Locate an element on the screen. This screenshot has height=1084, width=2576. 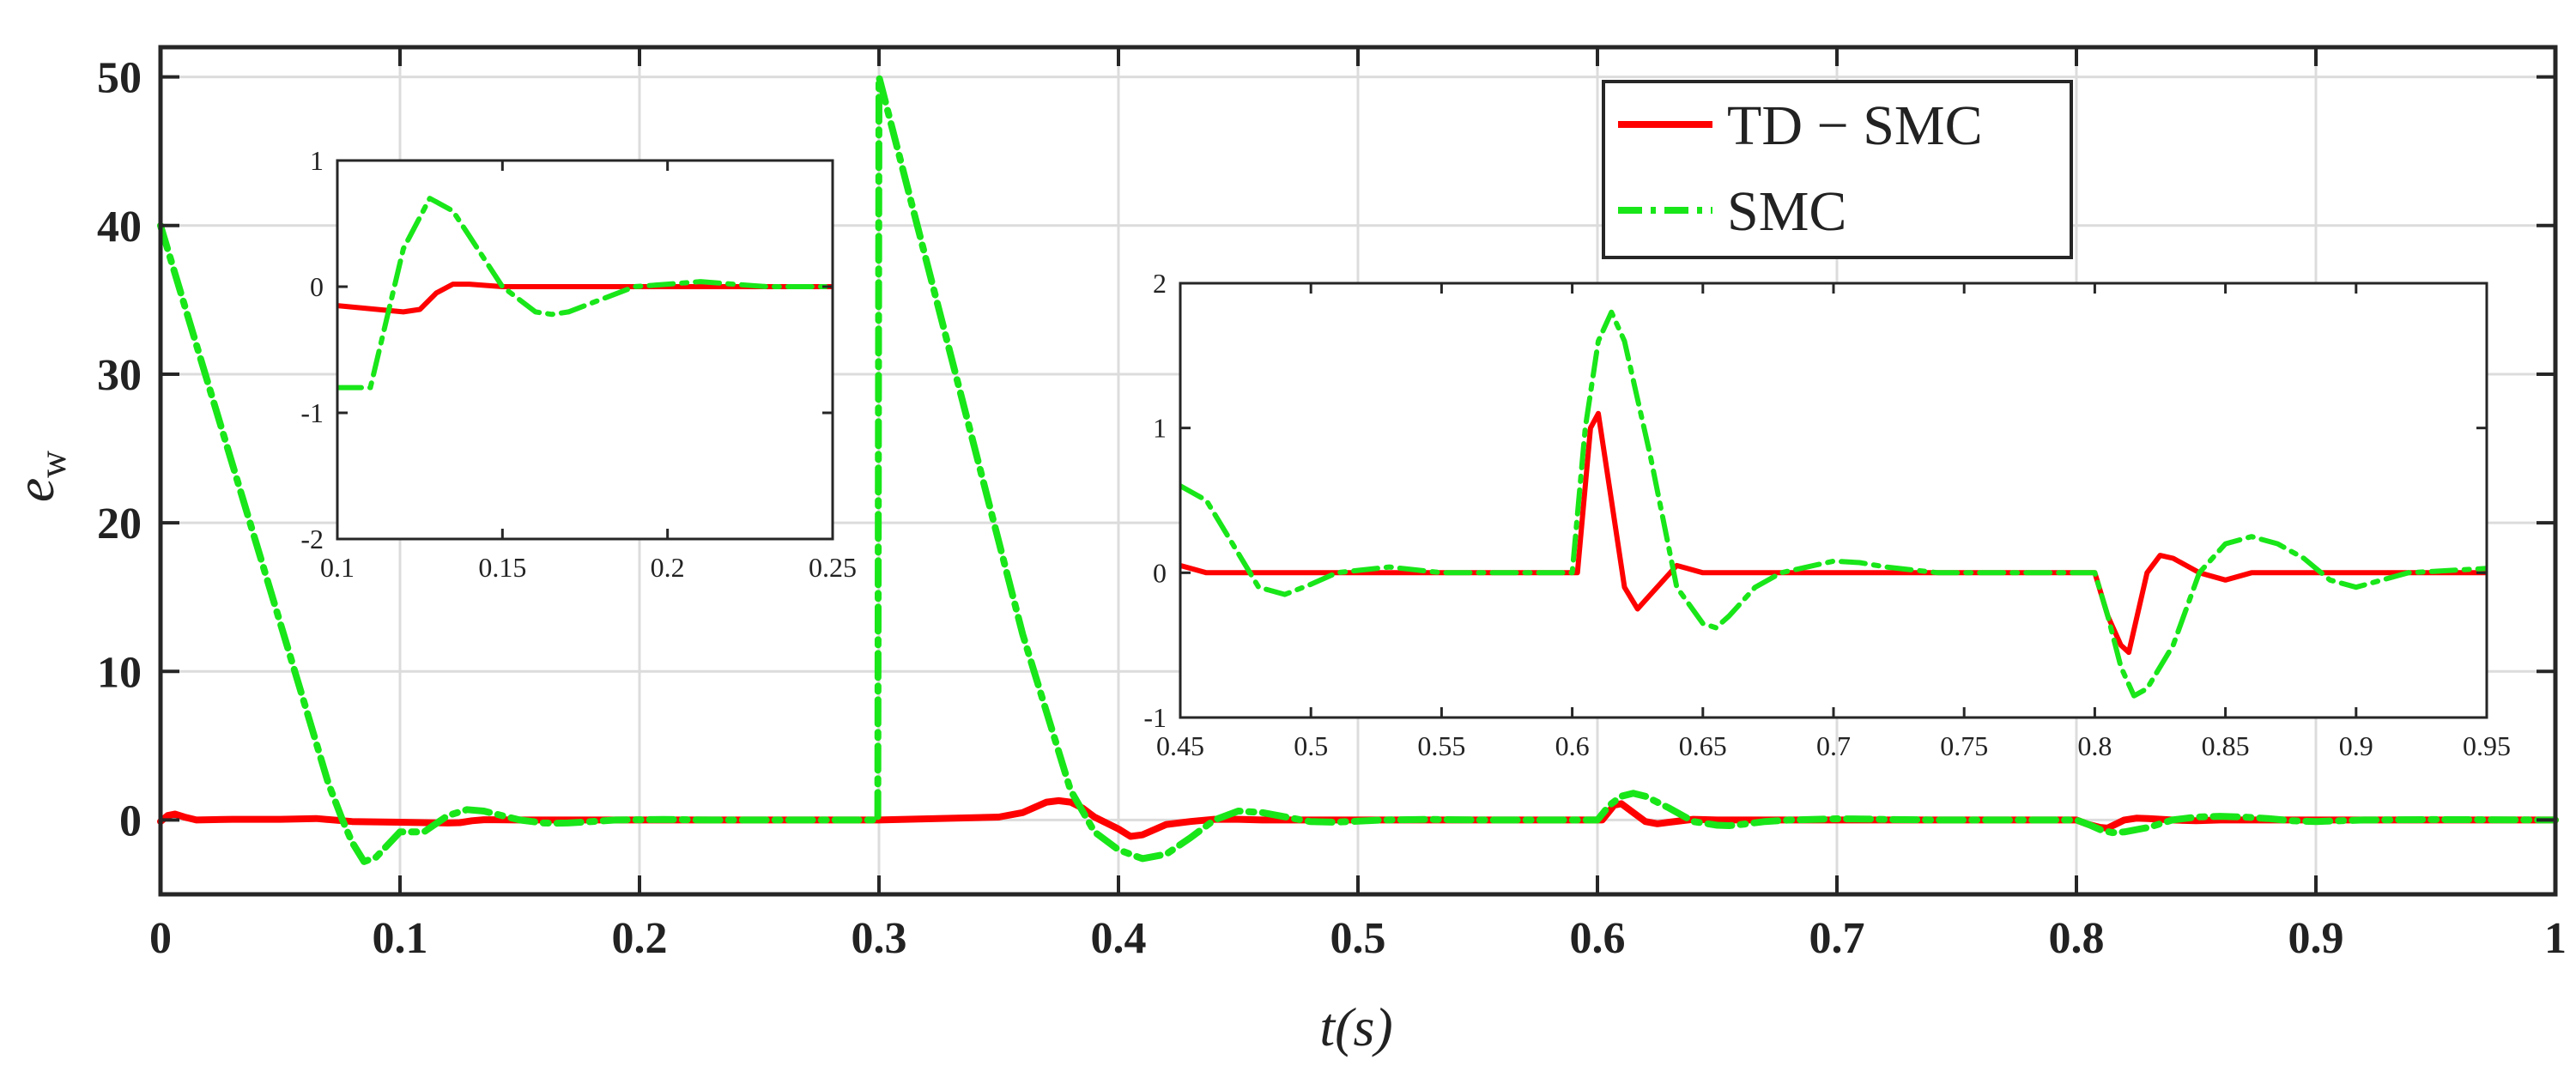
inset-series-lines is located at coordinates (585, 293).